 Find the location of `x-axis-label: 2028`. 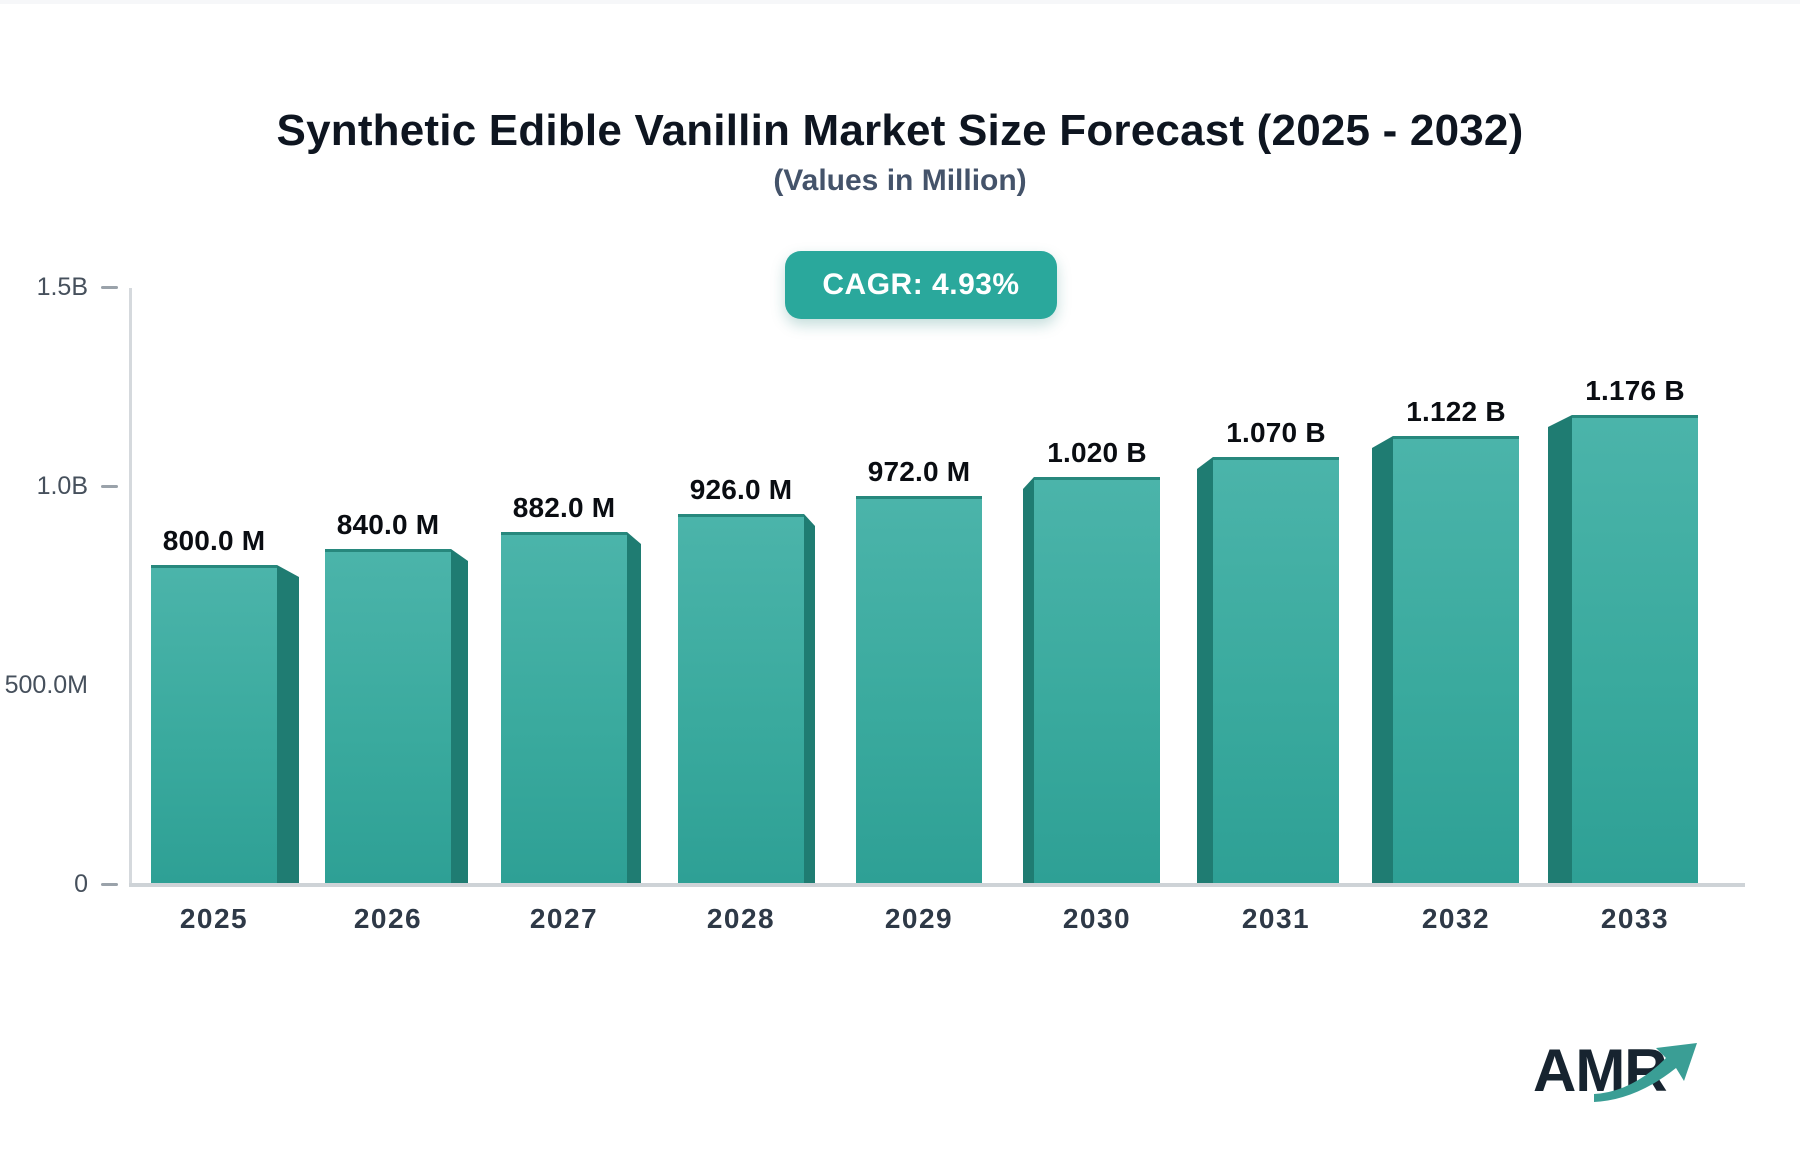

x-axis-label: 2028 is located at coordinates (741, 918).